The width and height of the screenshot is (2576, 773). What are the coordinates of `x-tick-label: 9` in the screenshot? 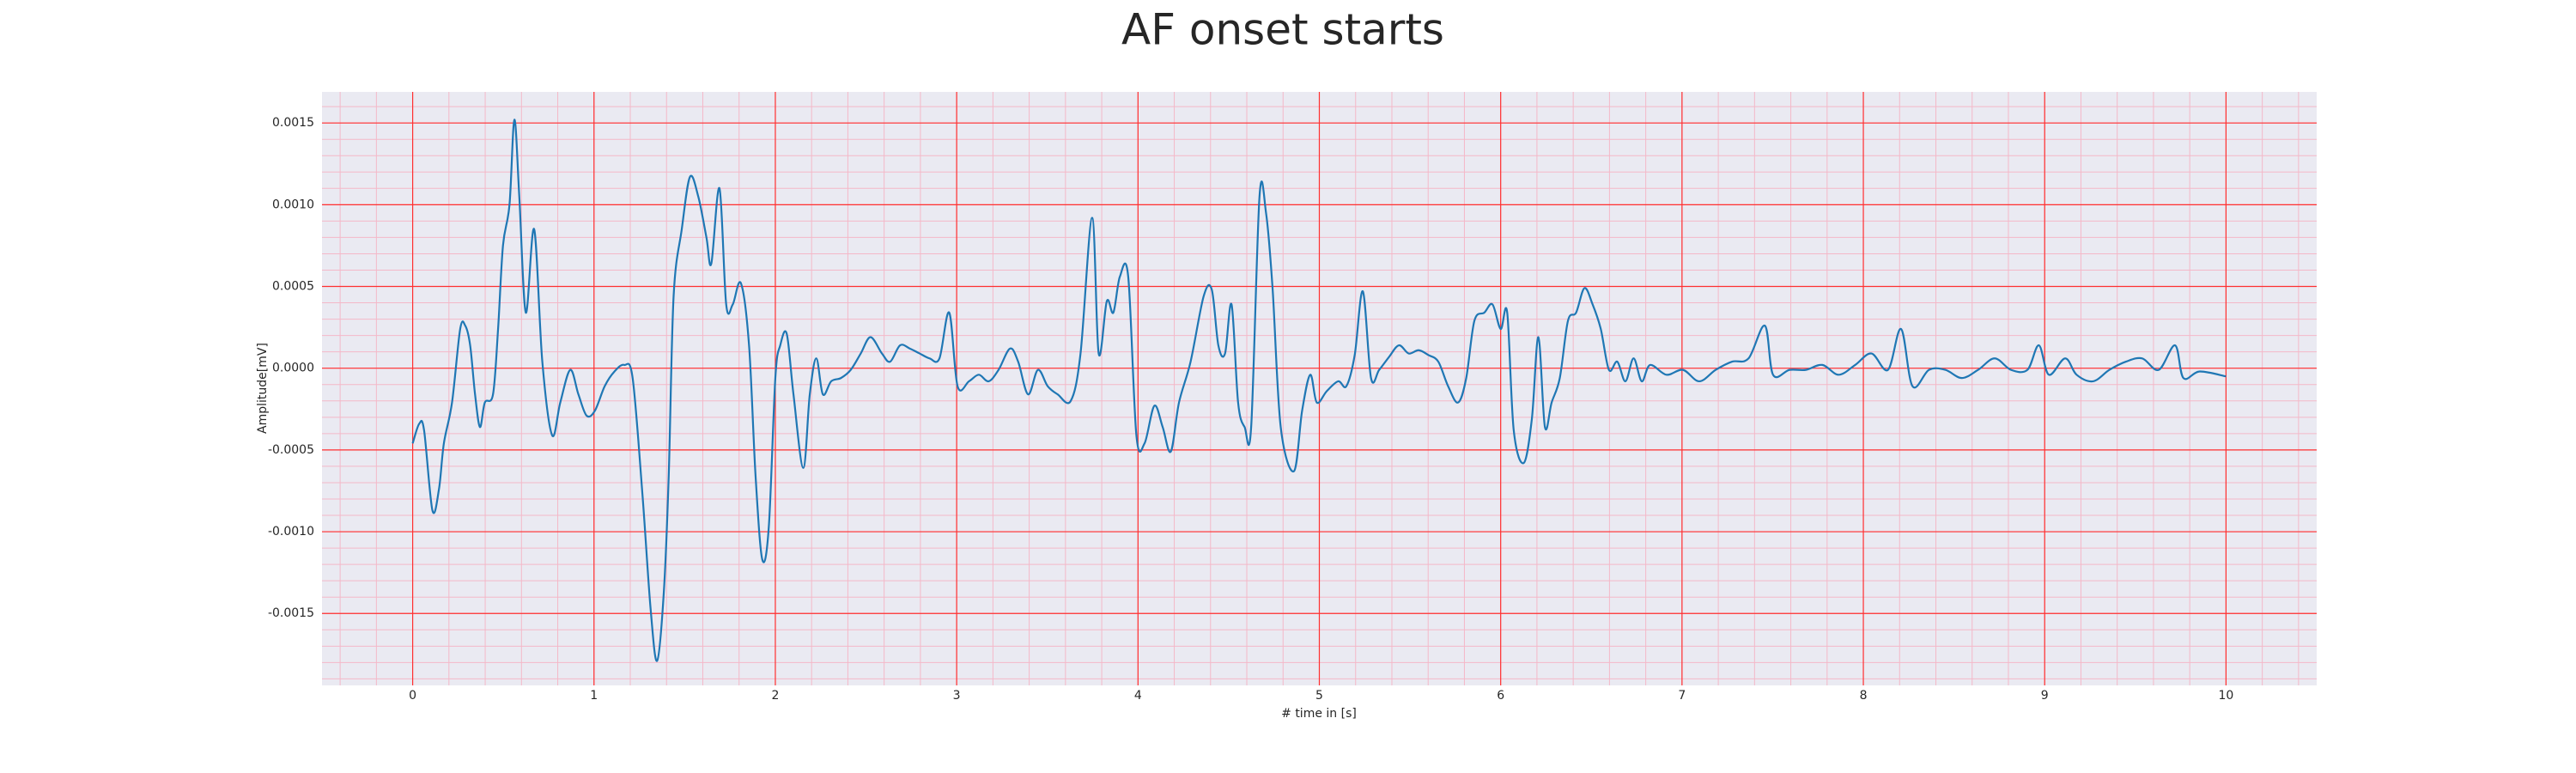 It's located at (2045, 696).